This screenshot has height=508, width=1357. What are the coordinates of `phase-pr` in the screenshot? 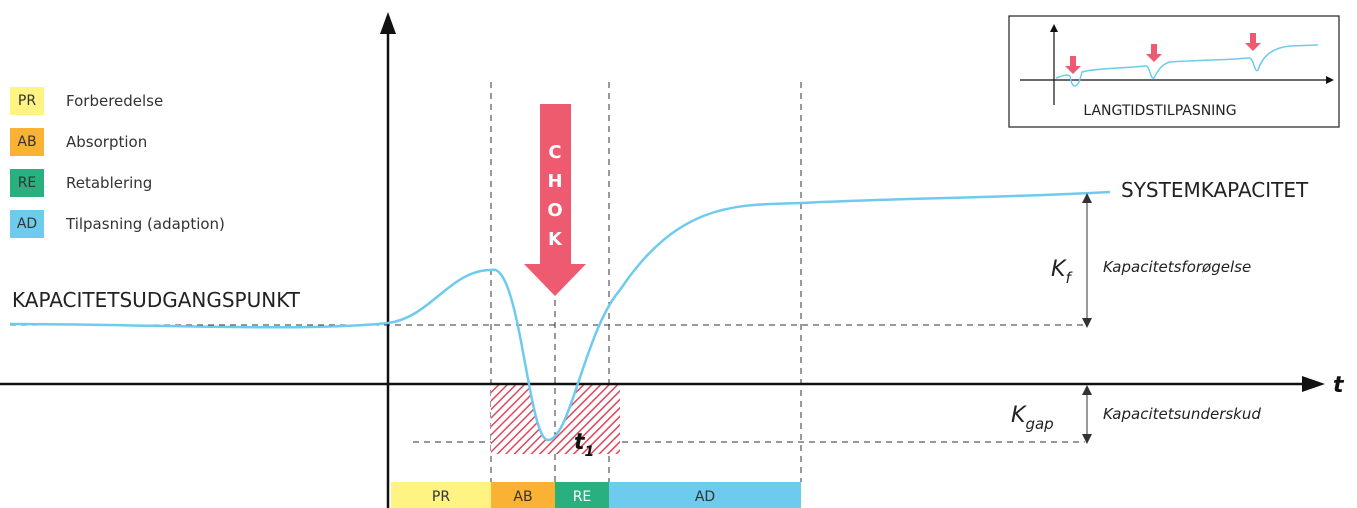 It's located at (441, 495).